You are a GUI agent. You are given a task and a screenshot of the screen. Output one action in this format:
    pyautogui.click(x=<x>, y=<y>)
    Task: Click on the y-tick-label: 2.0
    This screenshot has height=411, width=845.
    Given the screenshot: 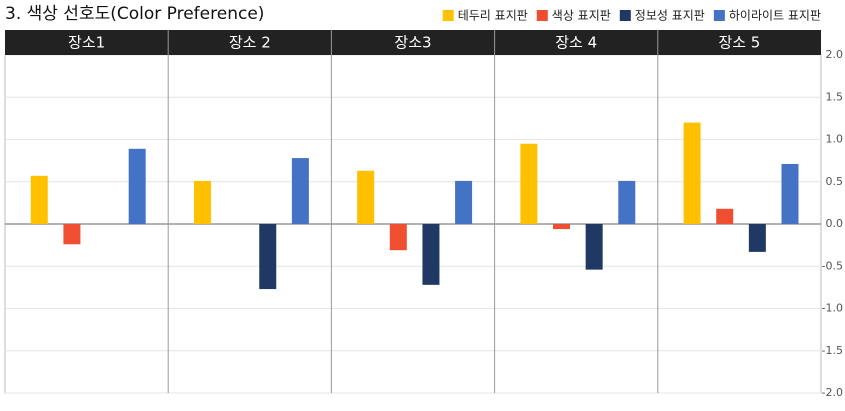 What is the action you would take?
    pyautogui.click(x=835, y=54)
    